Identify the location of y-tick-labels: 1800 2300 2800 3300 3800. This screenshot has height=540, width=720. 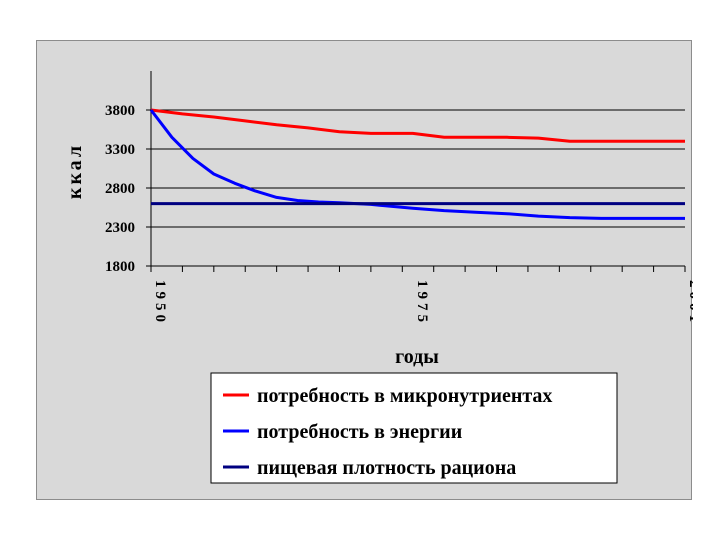
(120, 189).